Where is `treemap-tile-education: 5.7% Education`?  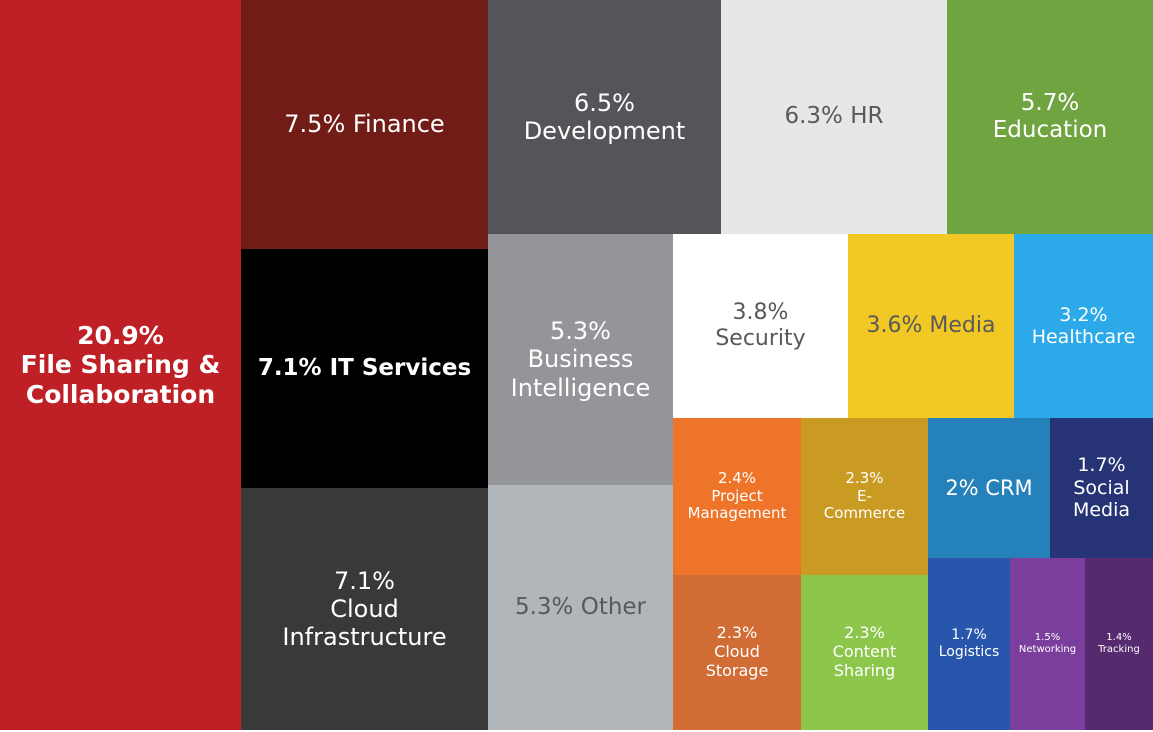
treemap-tile-education: 5.7% Education is located at coordinates (1050, 117).